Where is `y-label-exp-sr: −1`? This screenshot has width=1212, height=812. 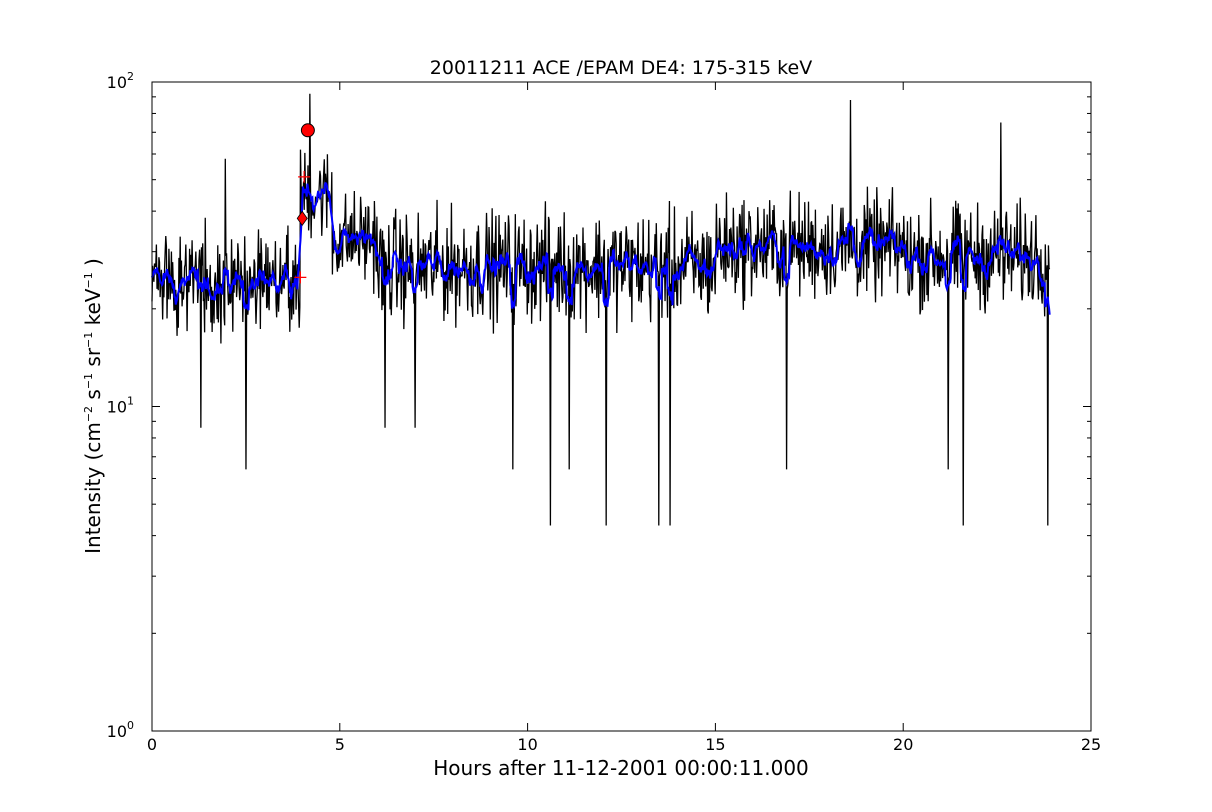
y-label-exp-sr: −1 is located at coordinates (88, 340).